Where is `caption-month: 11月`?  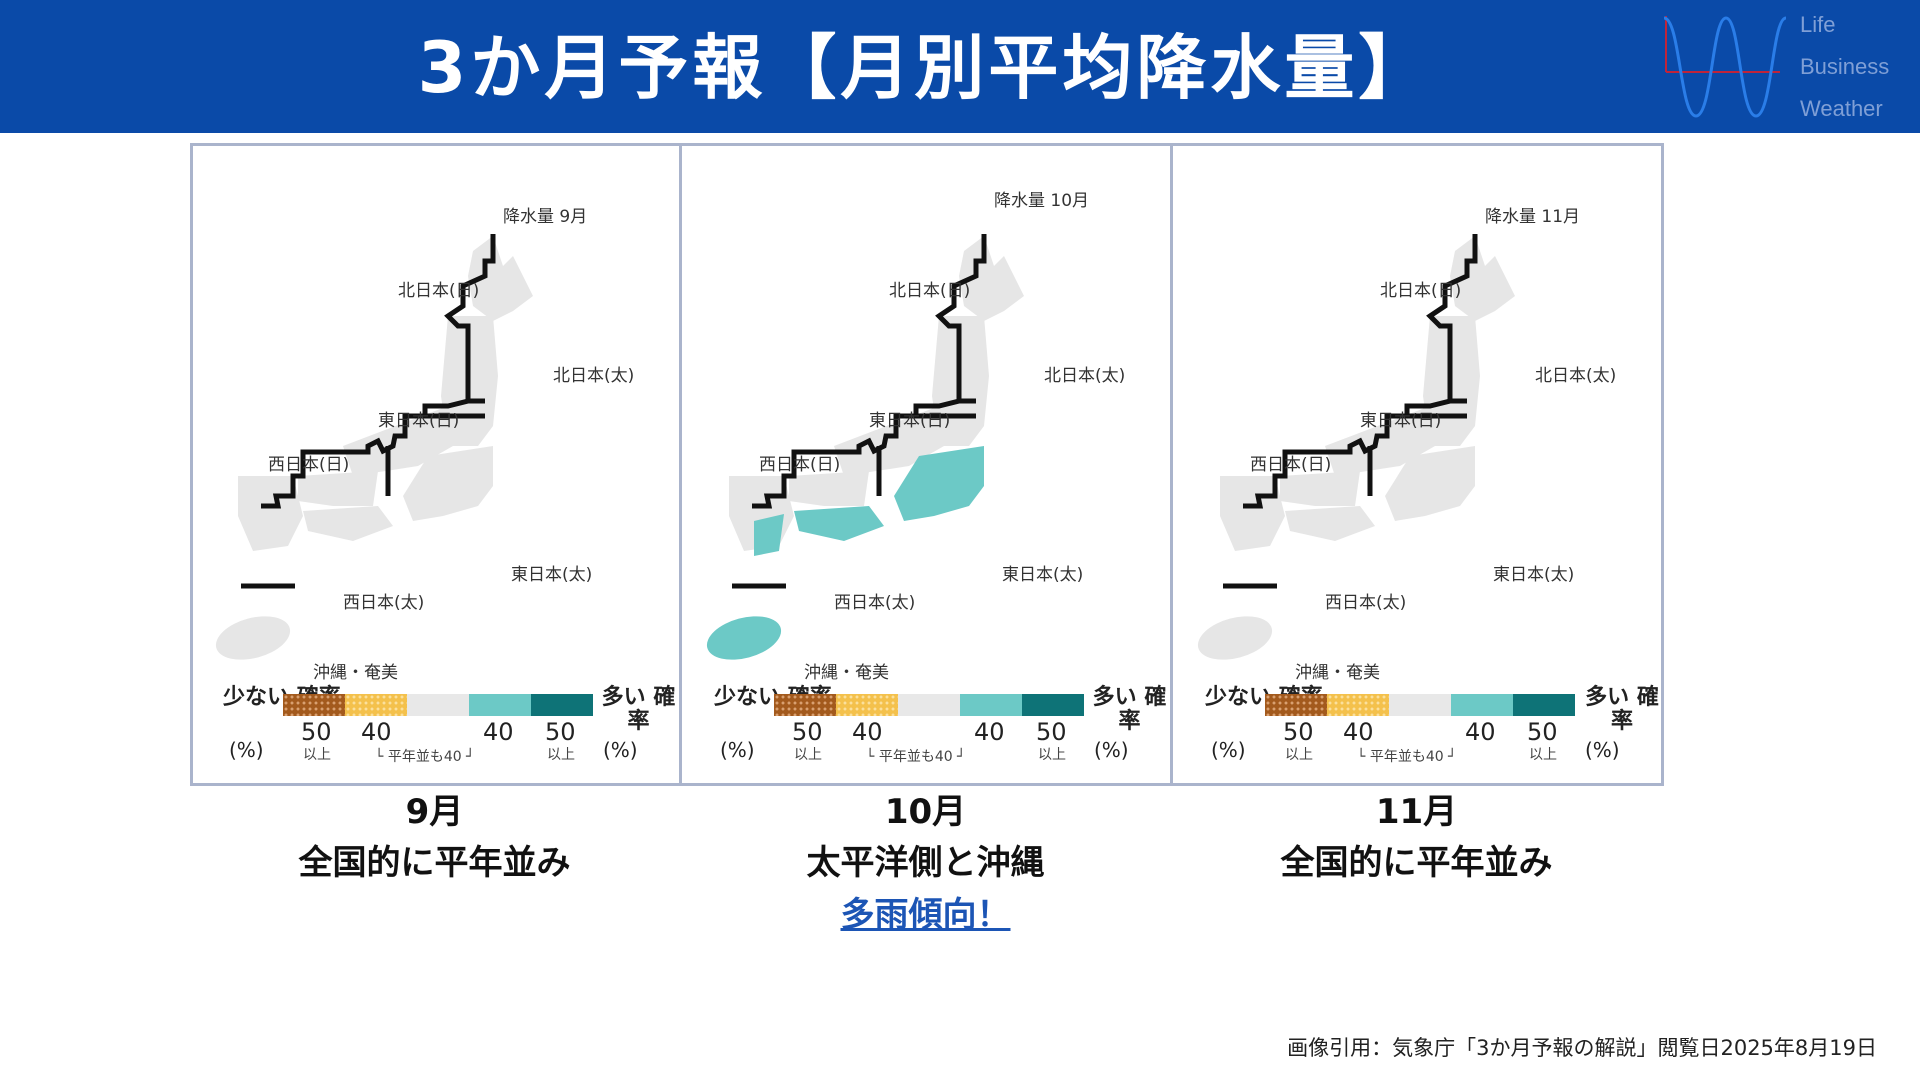
caption-month: 11月 is located at coordinates (1416, 812).